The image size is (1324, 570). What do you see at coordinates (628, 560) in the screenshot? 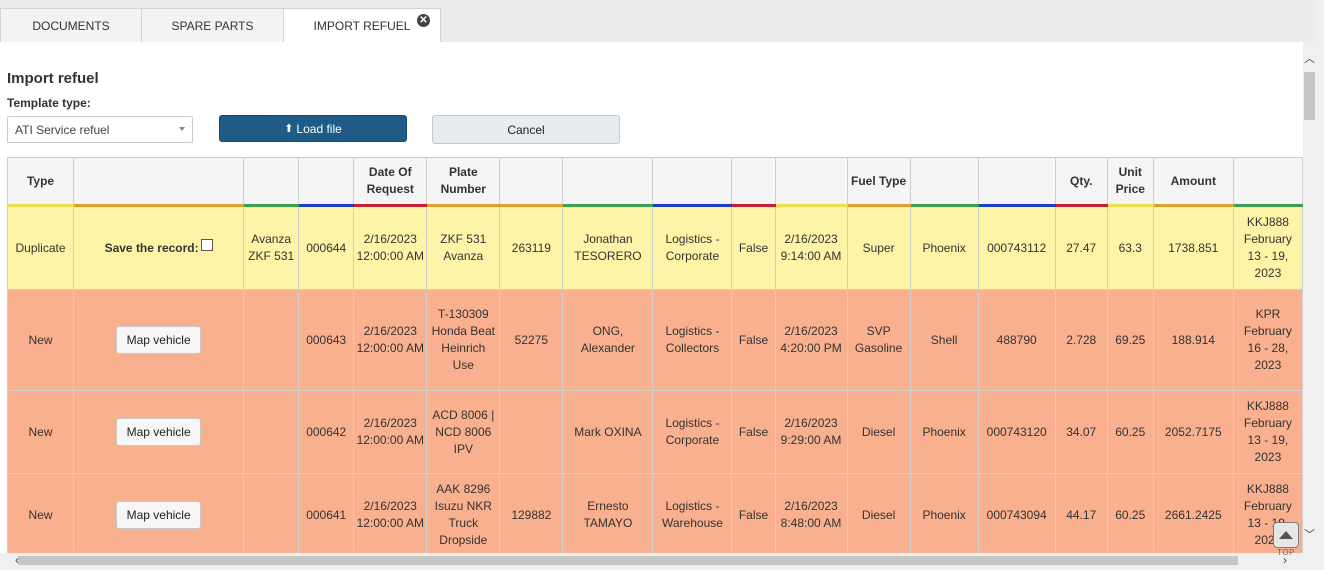
I see `horizontal-scroll-thumb` at bounding box center [628, 560].